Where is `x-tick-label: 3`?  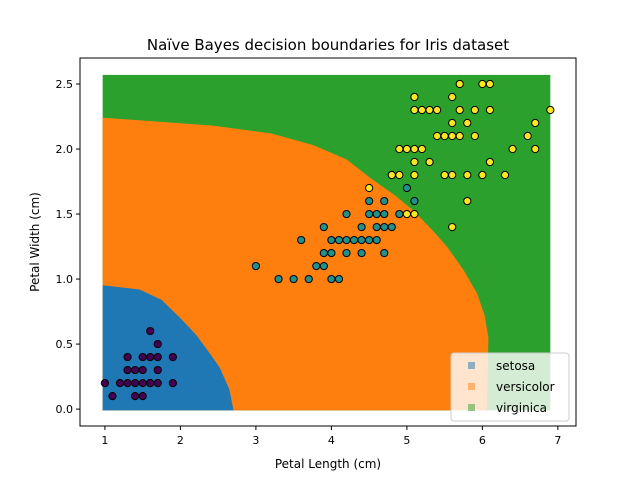 x-tick-label: 3 is located at coordinates (255, 440).